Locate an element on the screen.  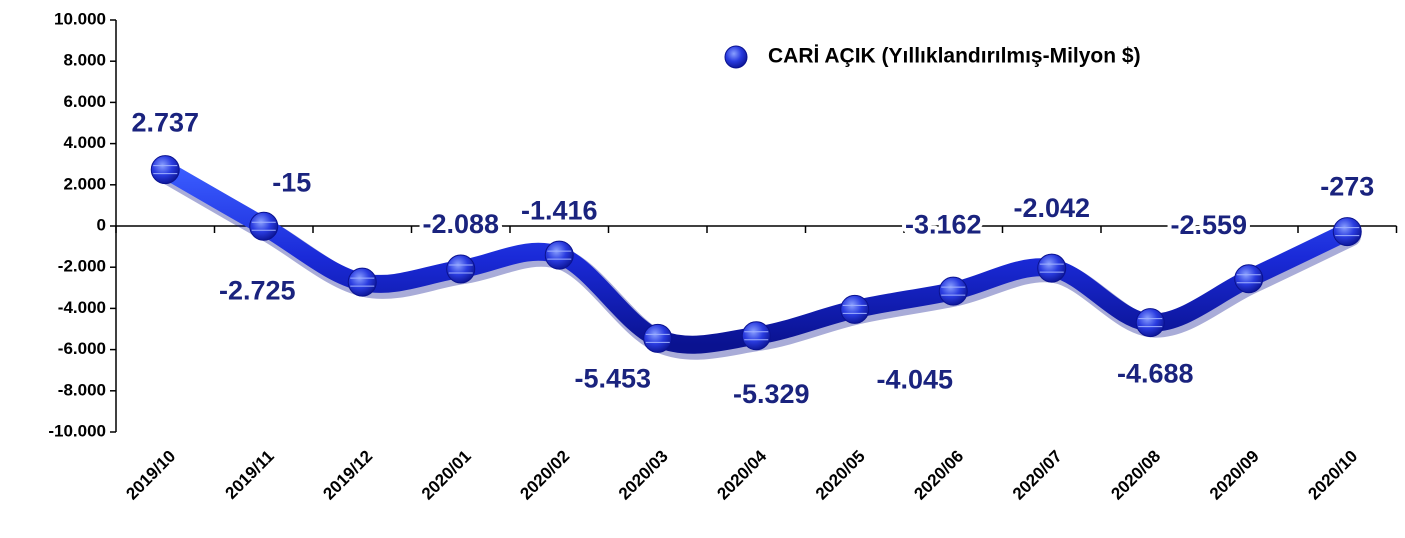
legend-marker is located at coordinates (736, 57).